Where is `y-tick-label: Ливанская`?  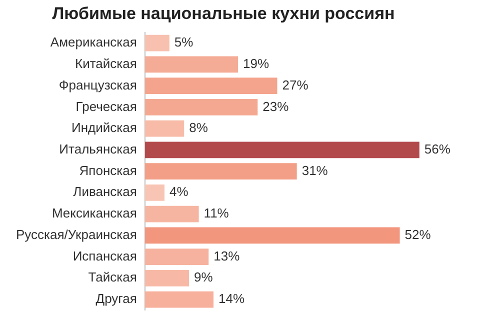
y-tick-label: Ливанская is located at coordinates (105, 192).